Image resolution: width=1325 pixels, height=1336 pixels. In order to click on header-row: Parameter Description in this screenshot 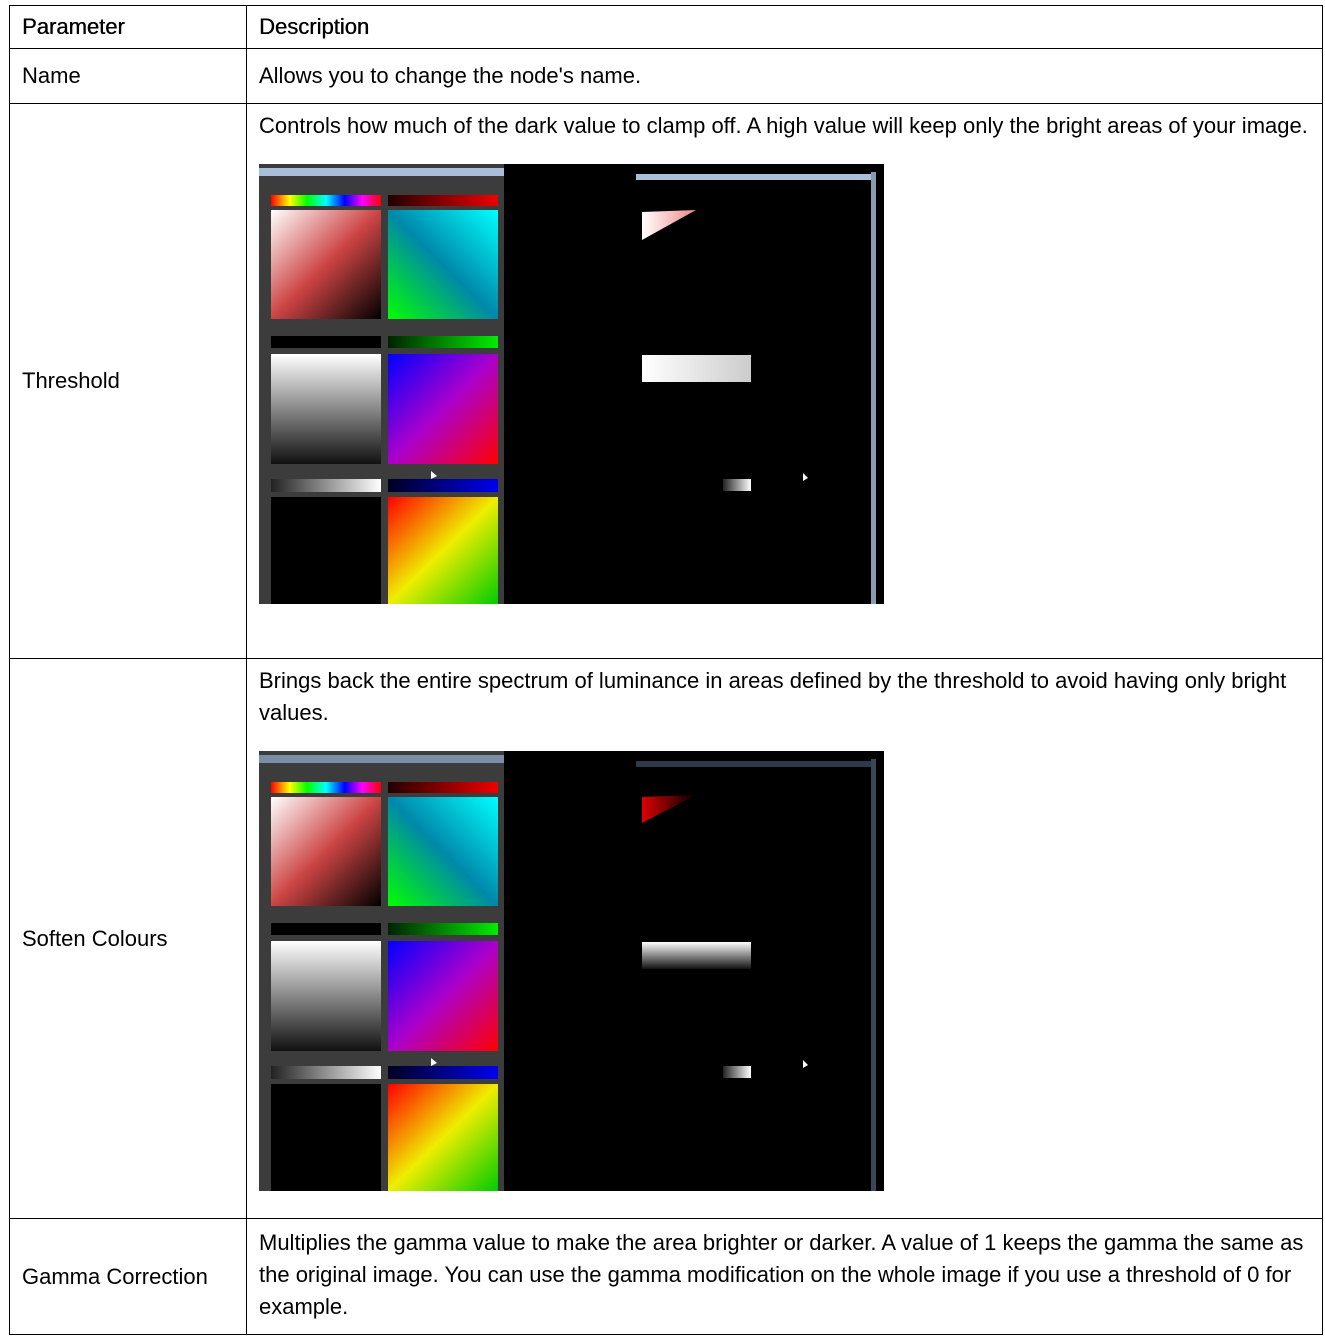, I will do `click(666, 27)`.